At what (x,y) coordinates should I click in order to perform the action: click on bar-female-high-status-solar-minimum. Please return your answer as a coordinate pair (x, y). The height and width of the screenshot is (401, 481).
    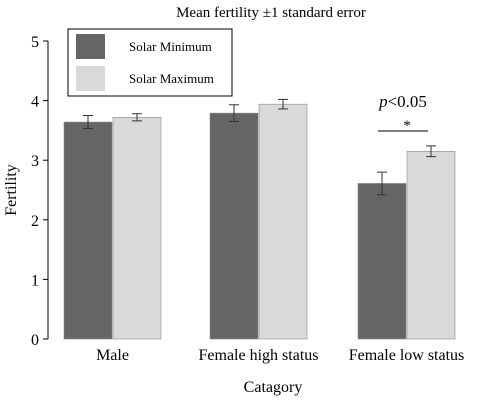
    Looking at the image, I should click on (234, 226).